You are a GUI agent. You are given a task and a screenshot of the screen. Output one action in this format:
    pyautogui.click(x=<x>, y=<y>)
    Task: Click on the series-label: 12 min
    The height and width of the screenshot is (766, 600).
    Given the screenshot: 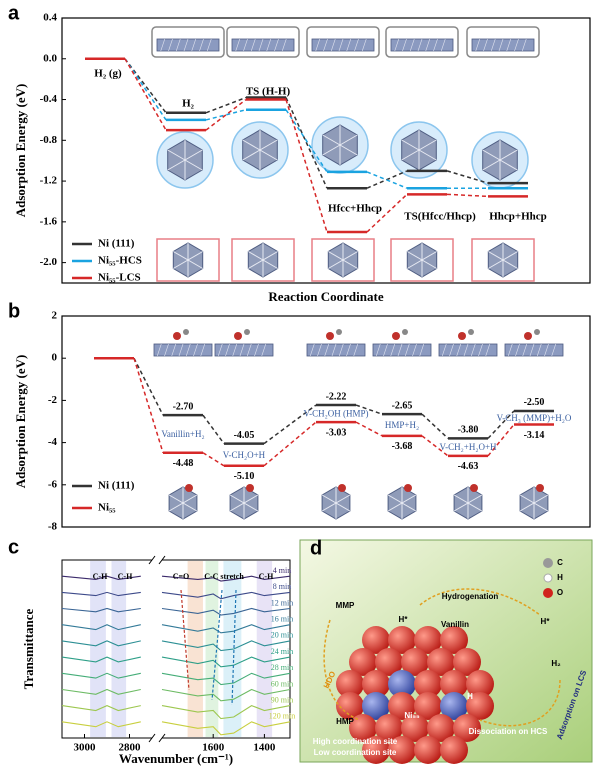 What is the action you would take?
    pyautogui.click(x=282, y=602)
    